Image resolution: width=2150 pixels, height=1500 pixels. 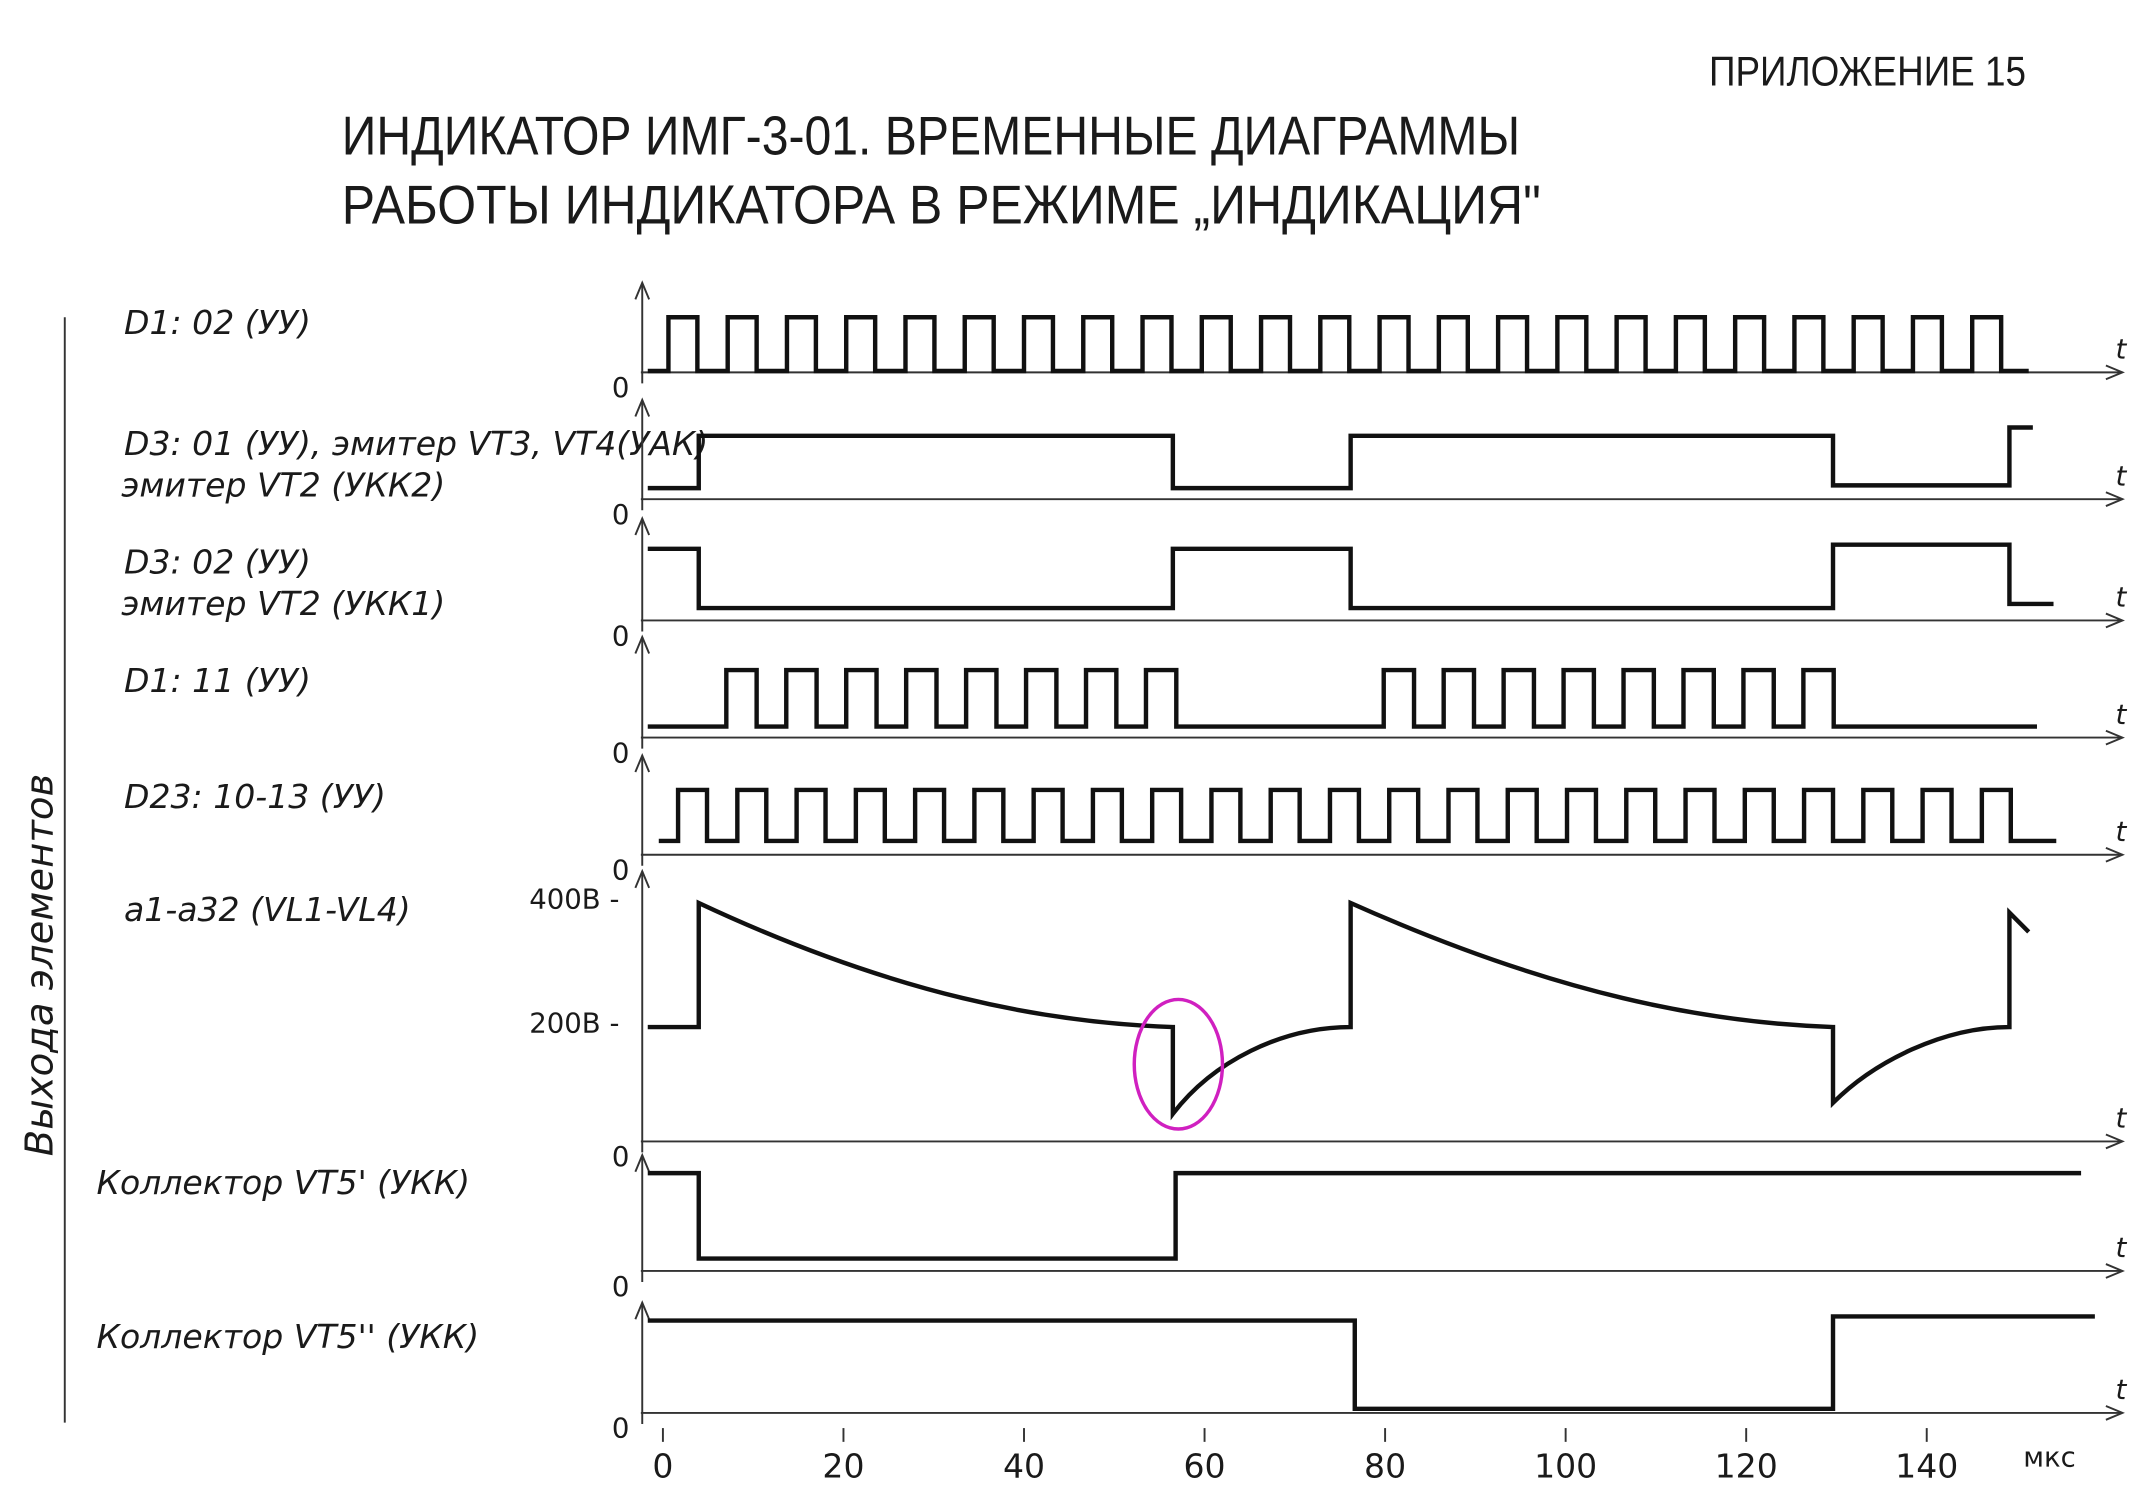 I want to click on title-line: ИНДИКАТОР ИМГ-3-01. ВРЕМЕННЫЕ ДИАГРАММЫ, so click(x=931, y=136).